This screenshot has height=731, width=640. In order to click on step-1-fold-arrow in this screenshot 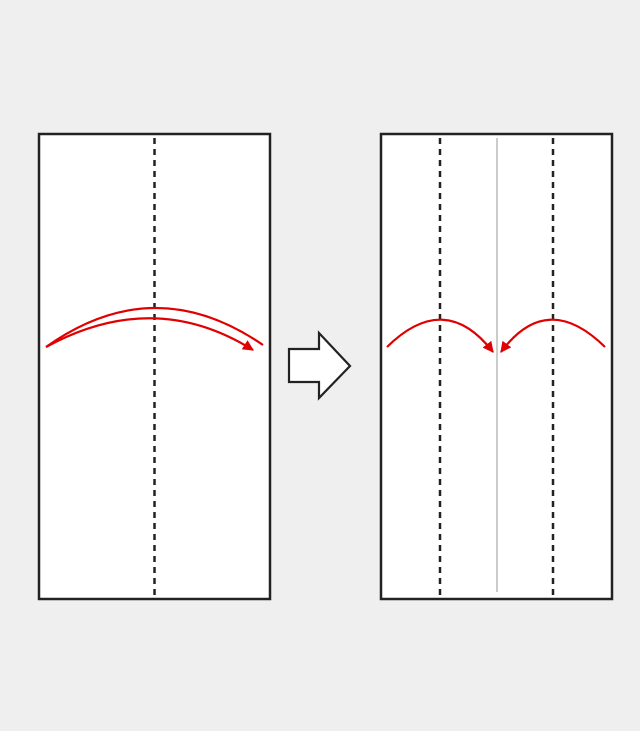, I will do `click(154, 327)`.